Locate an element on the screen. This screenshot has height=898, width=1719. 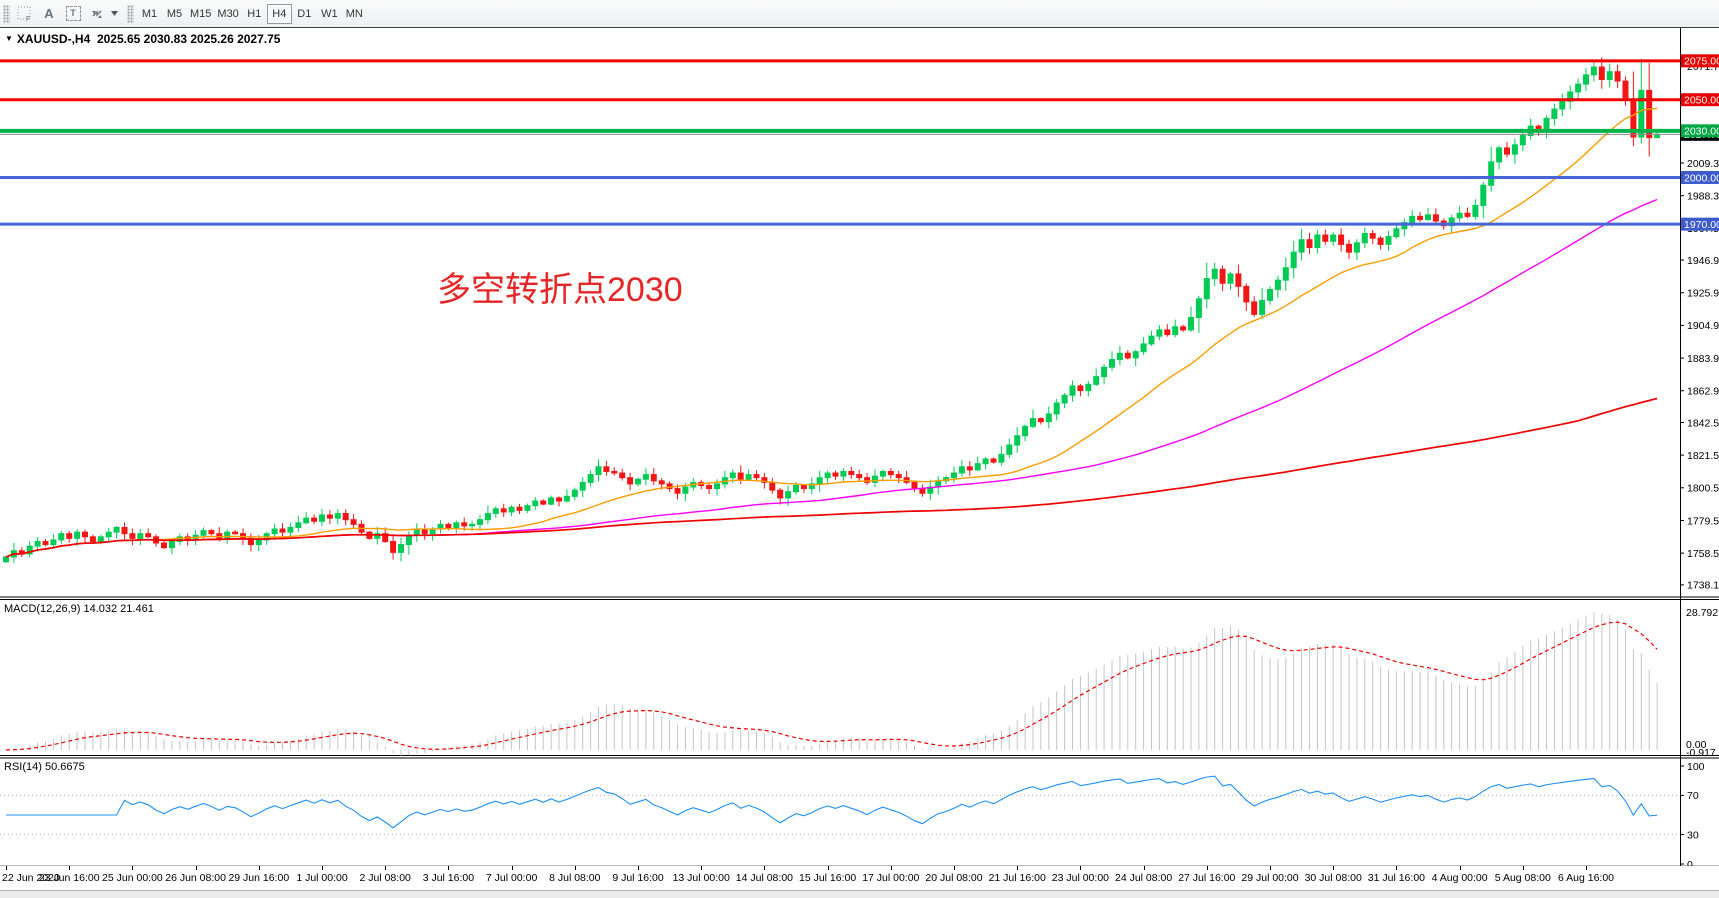
price-badge-label: 2075.00 is located at coordinates (1701, 62).